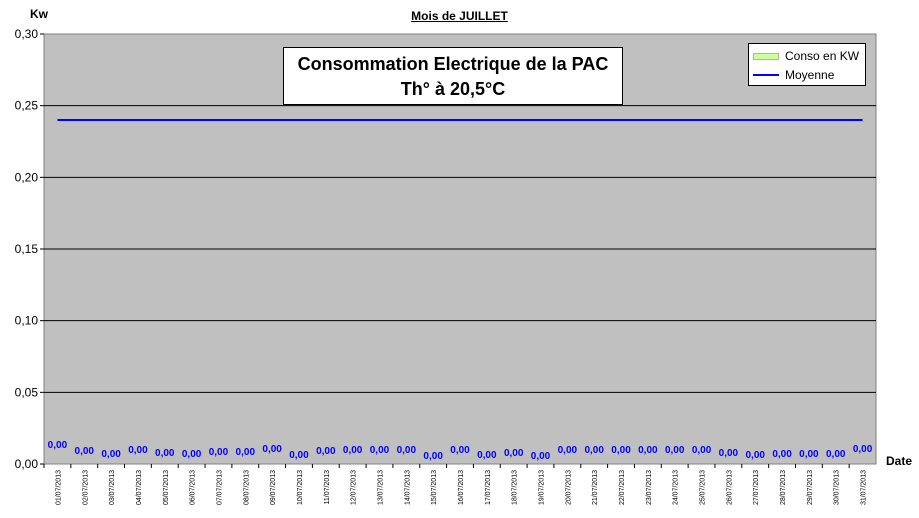 The image size is (919, 518). Describe the element at coordinates (139, 487) in the screenshot. I see `x-tick-label: 04/07/2013` at that location.